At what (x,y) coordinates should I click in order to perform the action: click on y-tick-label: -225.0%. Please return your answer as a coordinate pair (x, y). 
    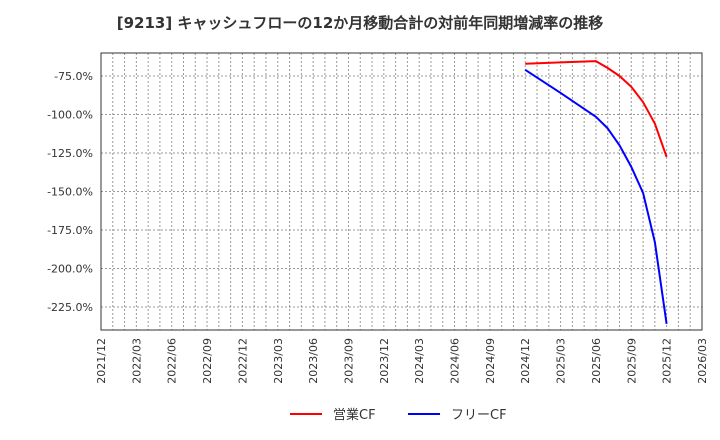
    Looking at the image, I should click on (70, 307).